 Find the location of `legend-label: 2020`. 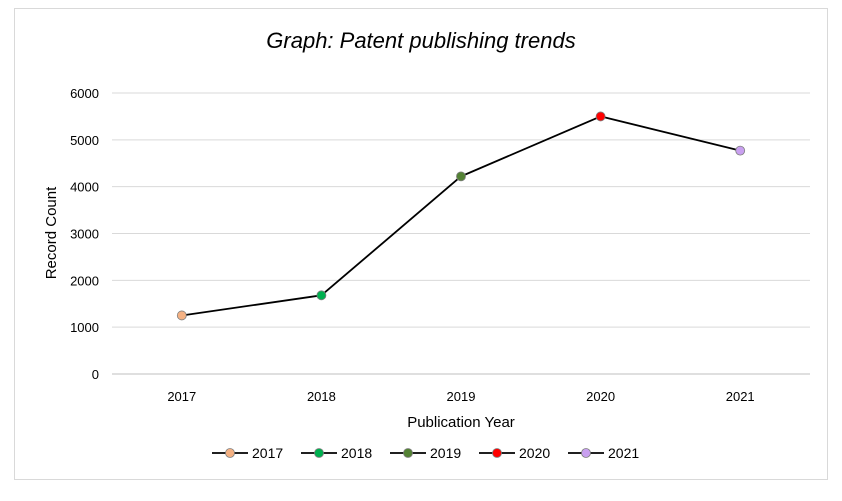

legend-label: 2020 is located at coordinates (534, 453).